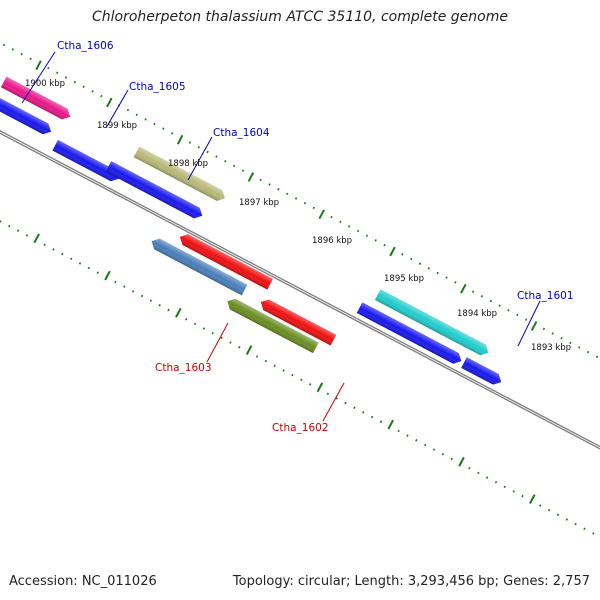 The width and height of the screenshot is (600, 600). What do you see at coordinates (300, 428) in the screenshot?
I see `gene-label-Ctha_1602: Ctha_1602` at bounding box center [300, 428].